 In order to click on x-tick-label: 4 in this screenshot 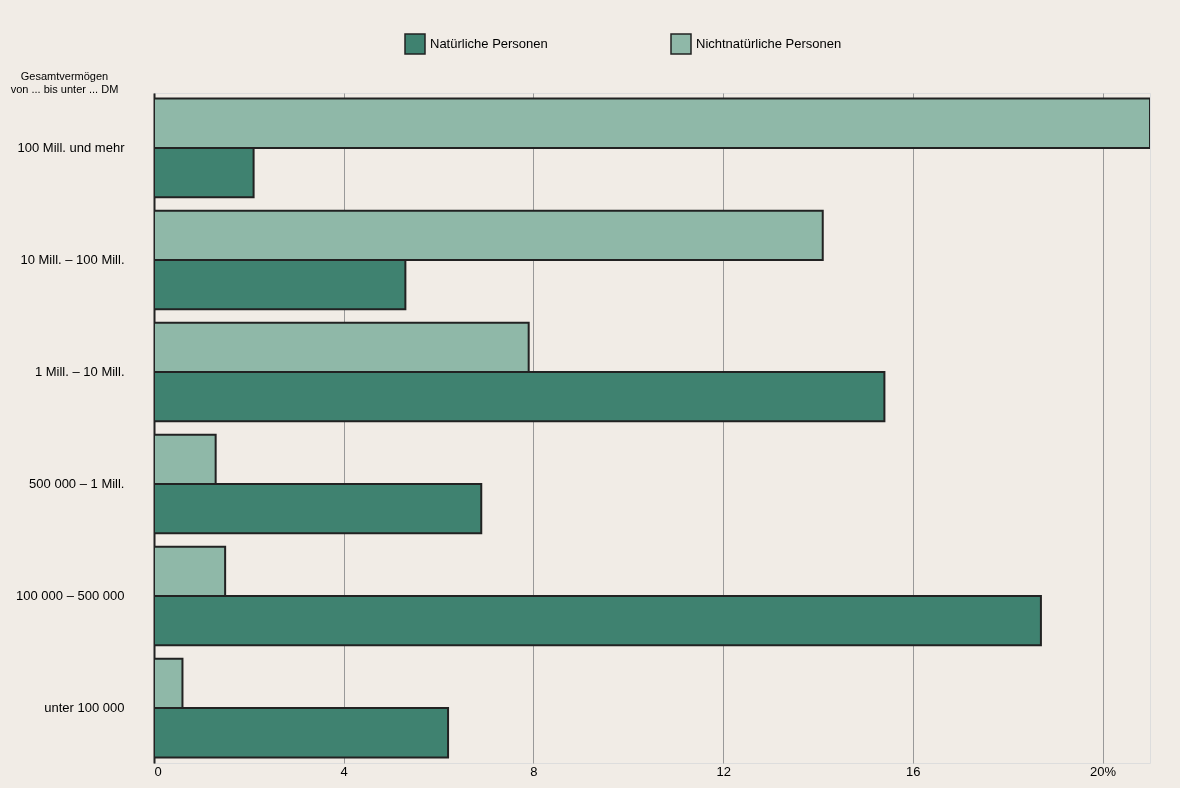, I will do `click(344, 771)`.